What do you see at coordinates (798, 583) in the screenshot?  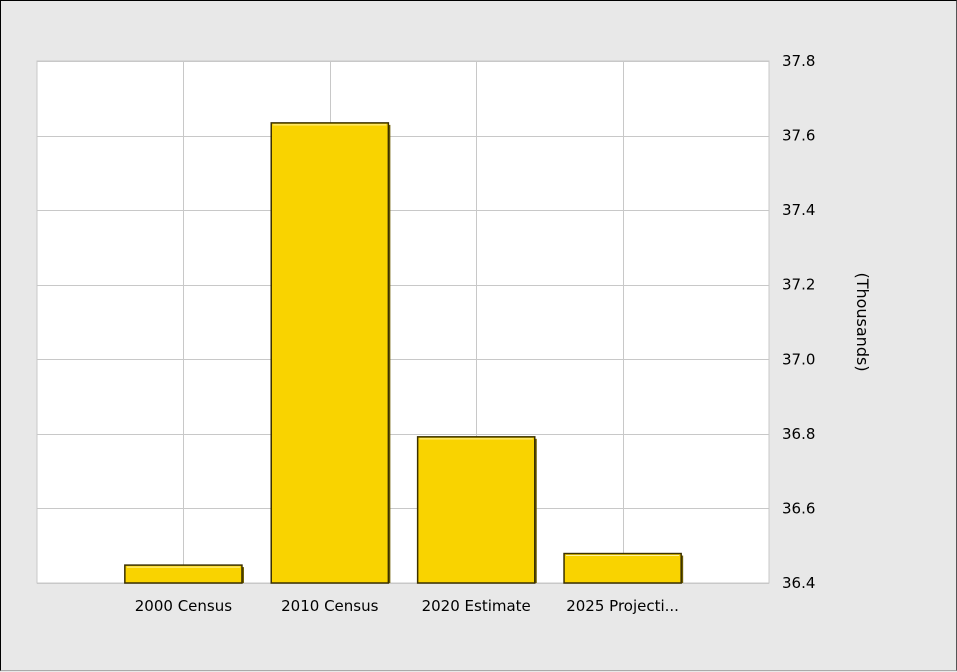 I see `y-tick-label: 36.4` at bounding box center [798, 583].